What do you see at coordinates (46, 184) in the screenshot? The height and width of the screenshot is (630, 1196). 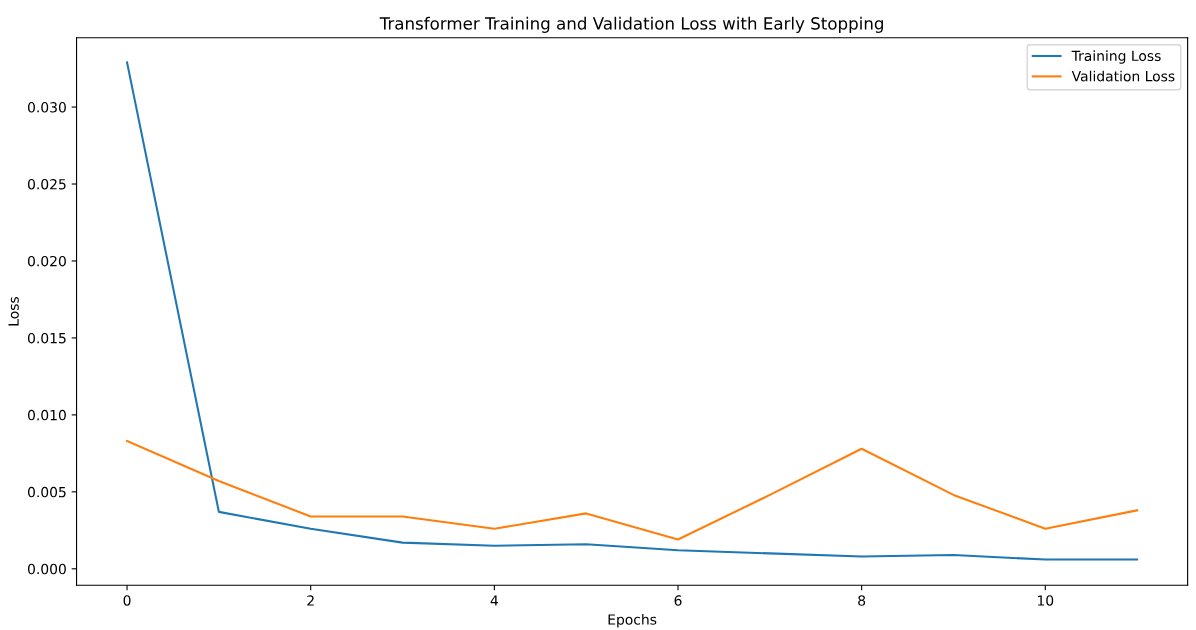 I see `y-tick-label: 0.025` at bounding box center [46, 184].